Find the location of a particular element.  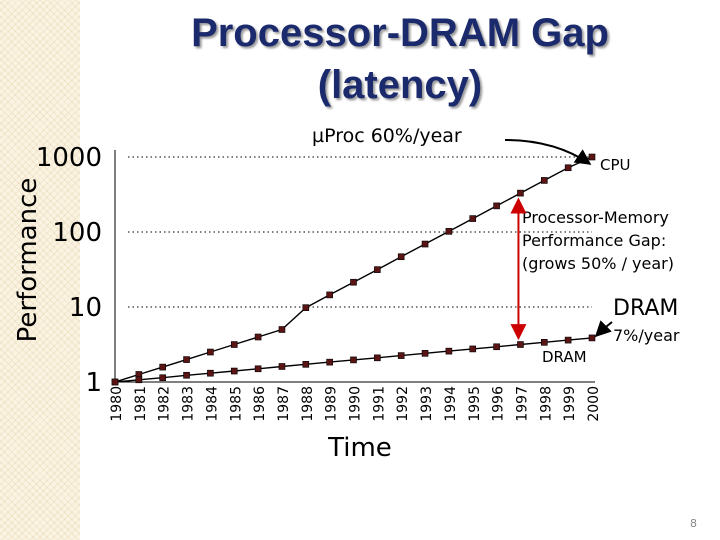

dram-rate-arrow is located at coordinates (603, 329).